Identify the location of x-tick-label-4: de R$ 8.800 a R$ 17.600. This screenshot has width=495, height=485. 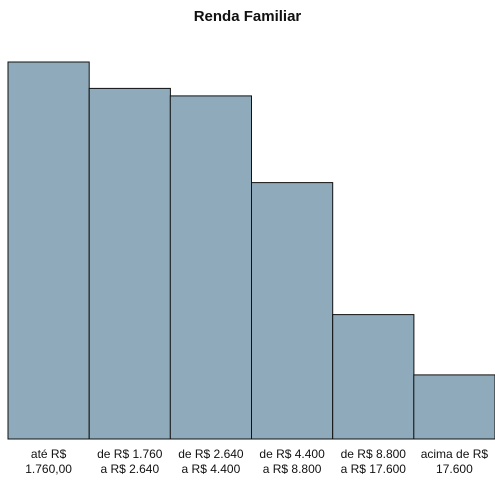
(374, 461).